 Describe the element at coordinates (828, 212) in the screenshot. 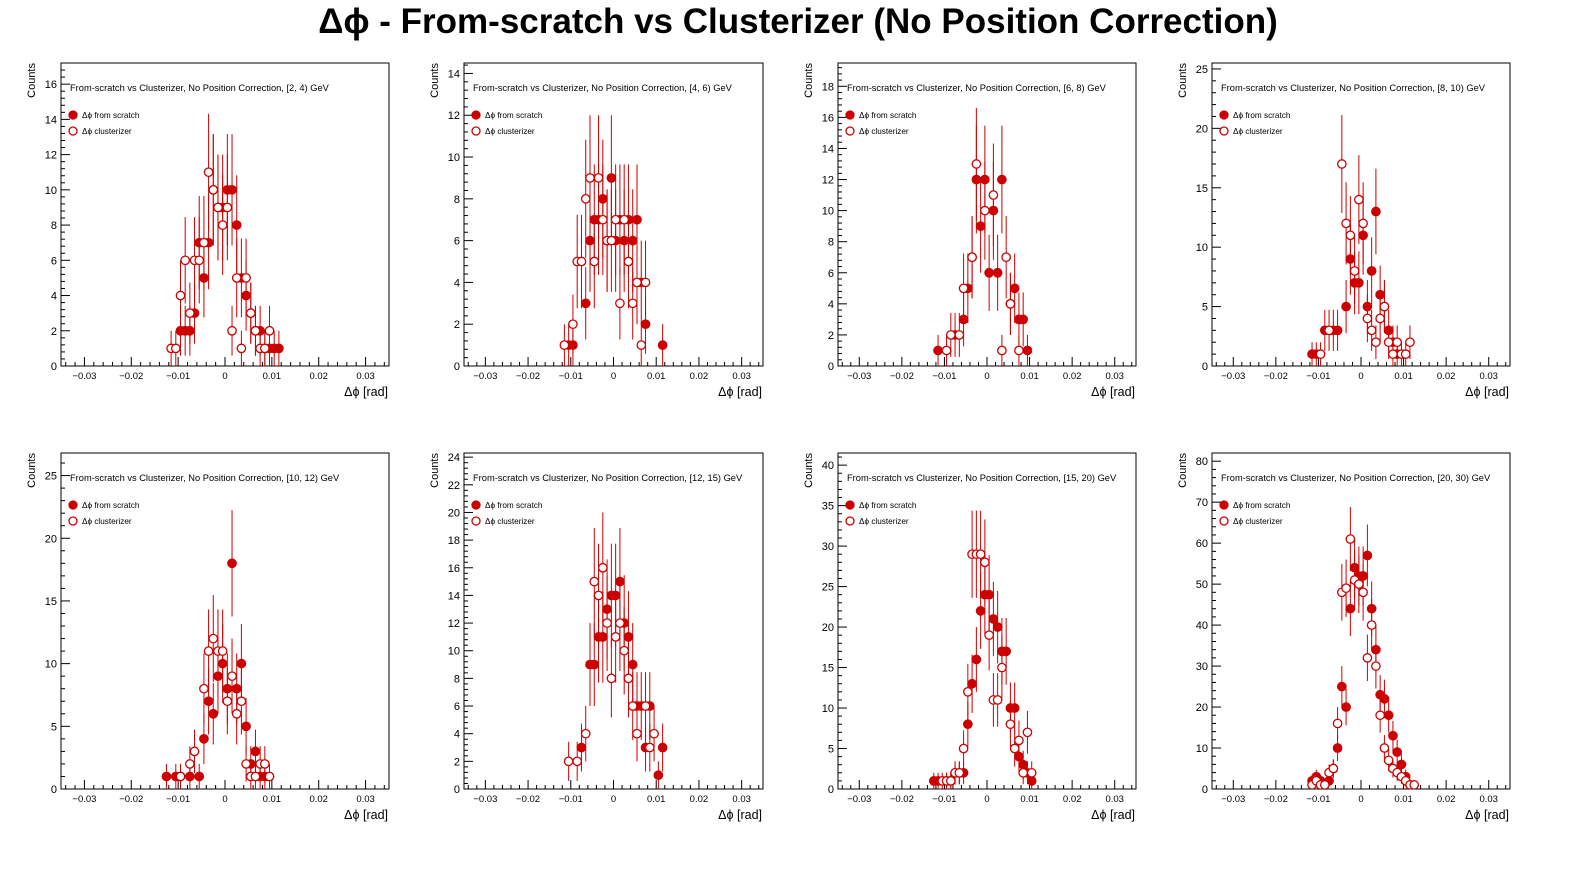

I see `y-tick-label: 10` at that location.